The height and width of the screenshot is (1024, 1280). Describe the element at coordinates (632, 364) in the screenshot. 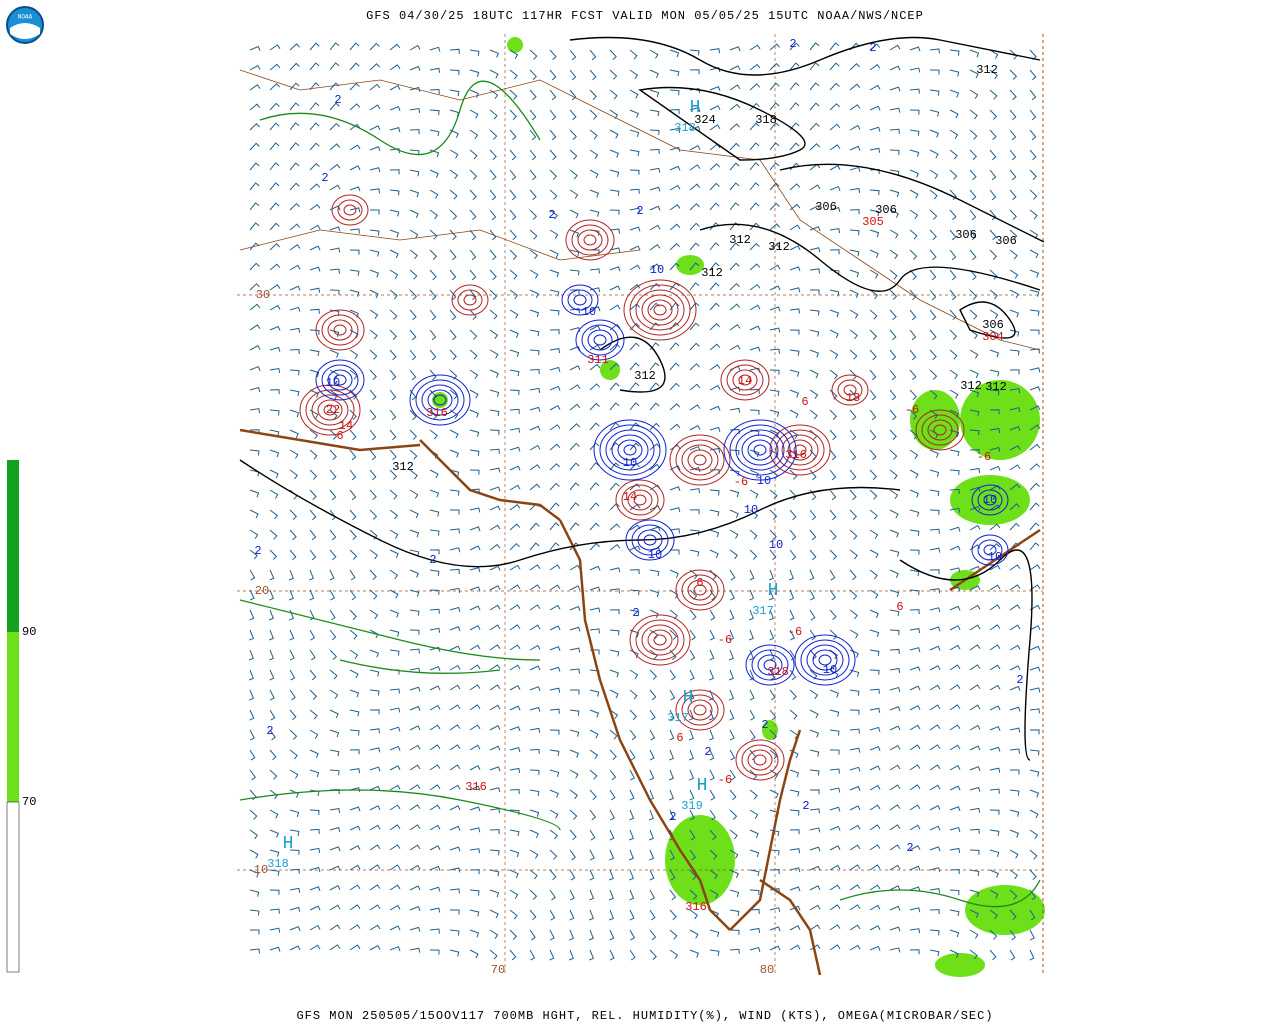

I see `height-contour` at that location.